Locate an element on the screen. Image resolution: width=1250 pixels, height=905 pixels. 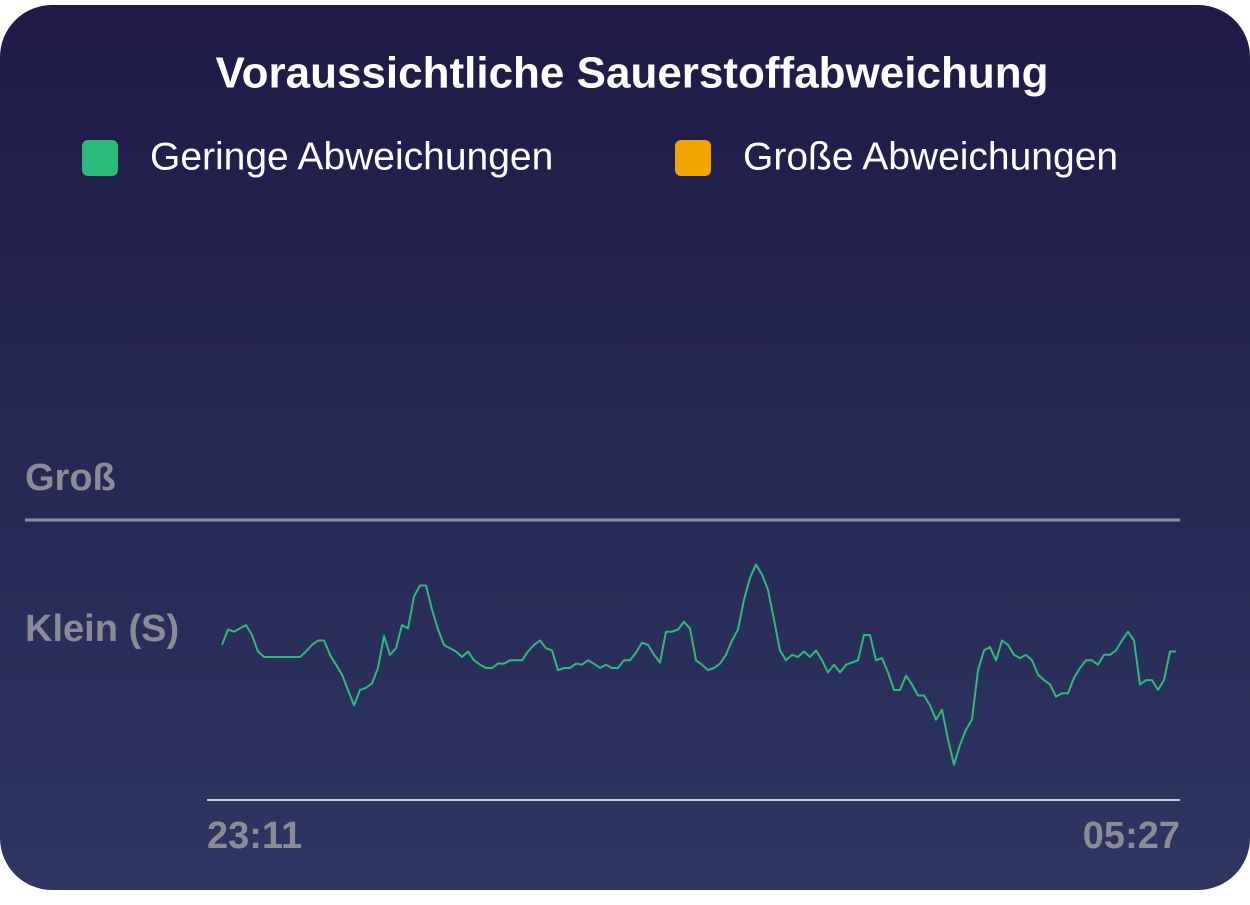
chart-title: Voraussichtliche Sauerstoffabweichung is located at coordinates (632, 73).